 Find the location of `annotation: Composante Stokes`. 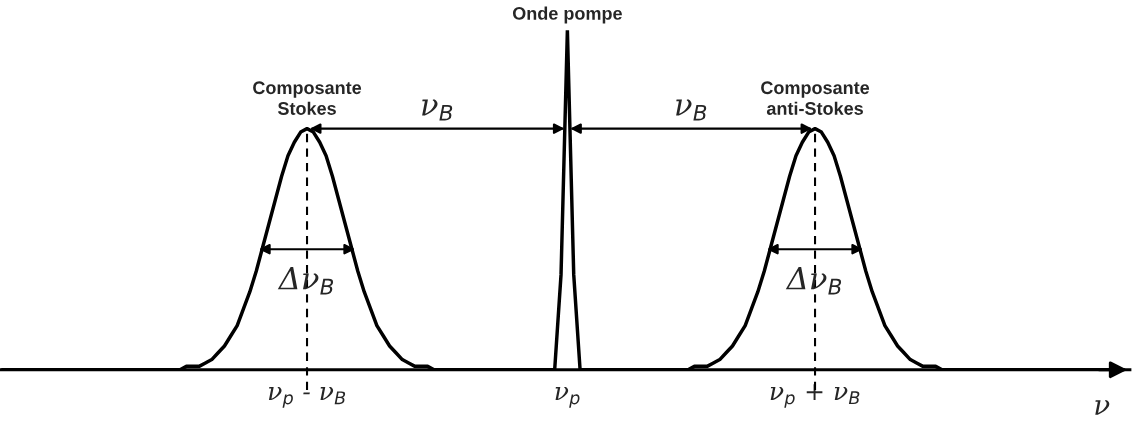

annotation: Composante Stokes is located at coordinates (307, 98).